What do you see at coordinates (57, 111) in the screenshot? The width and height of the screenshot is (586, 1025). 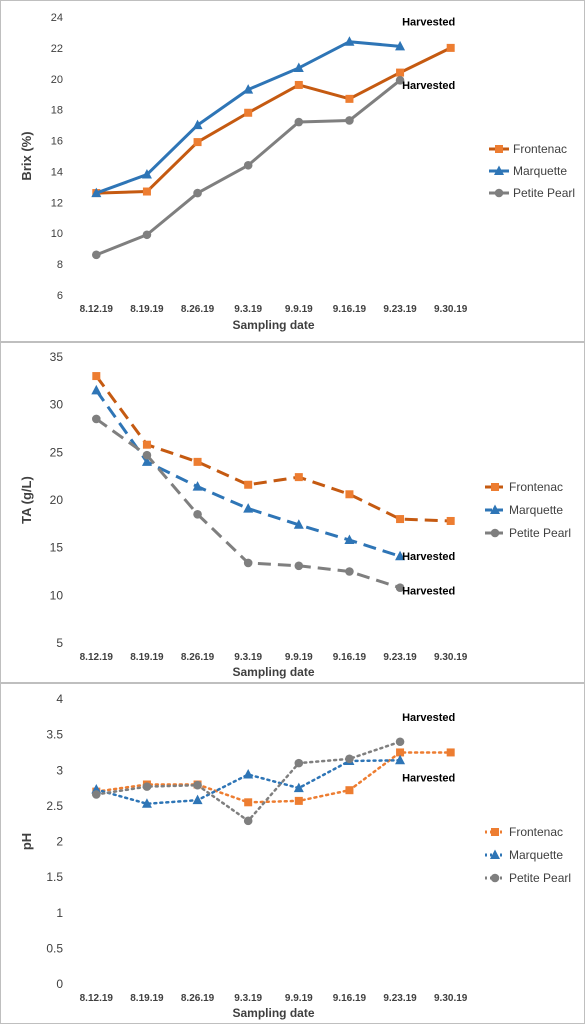 I see `y-tick-label: 18` at bounding box center [57, 111].